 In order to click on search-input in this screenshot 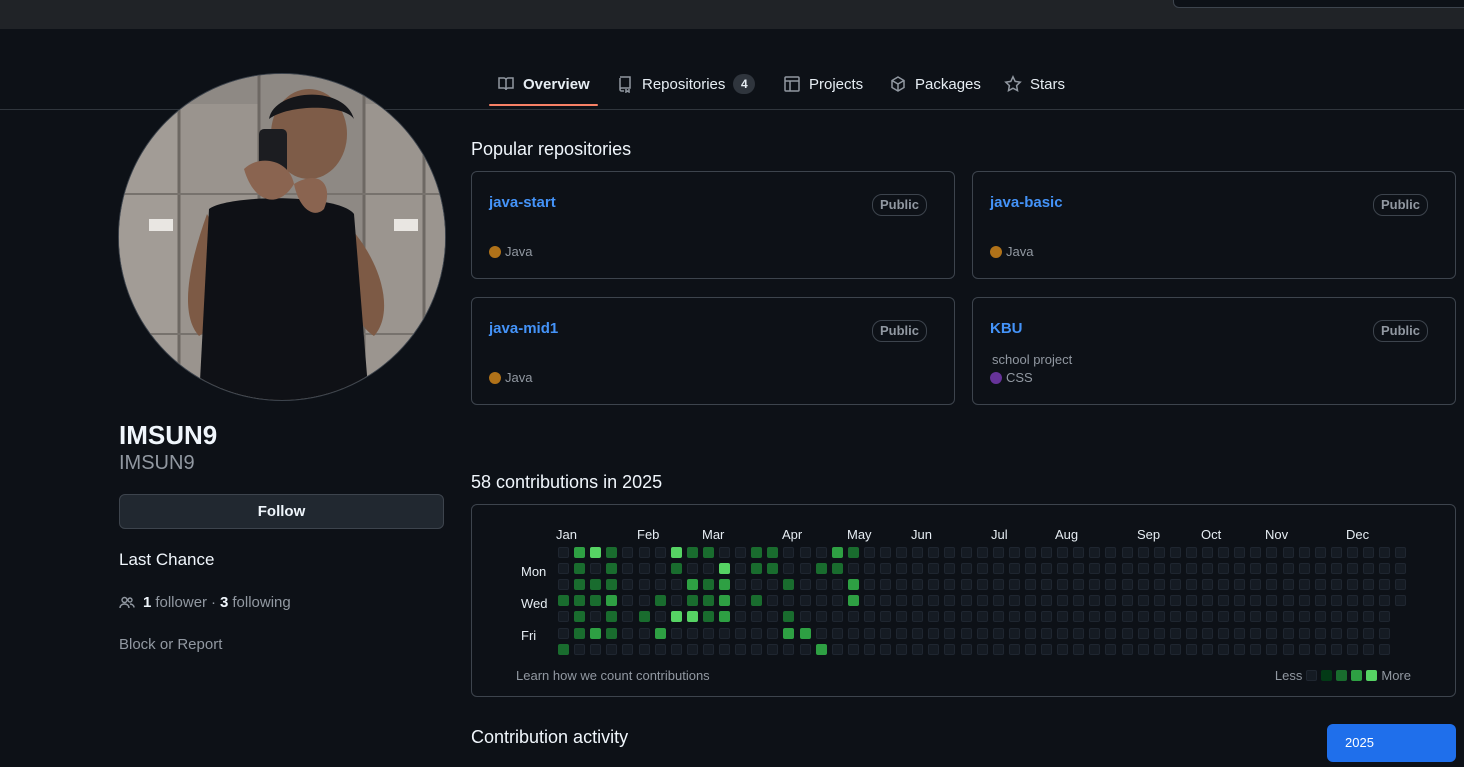, I will do `click(1318, 4)`.